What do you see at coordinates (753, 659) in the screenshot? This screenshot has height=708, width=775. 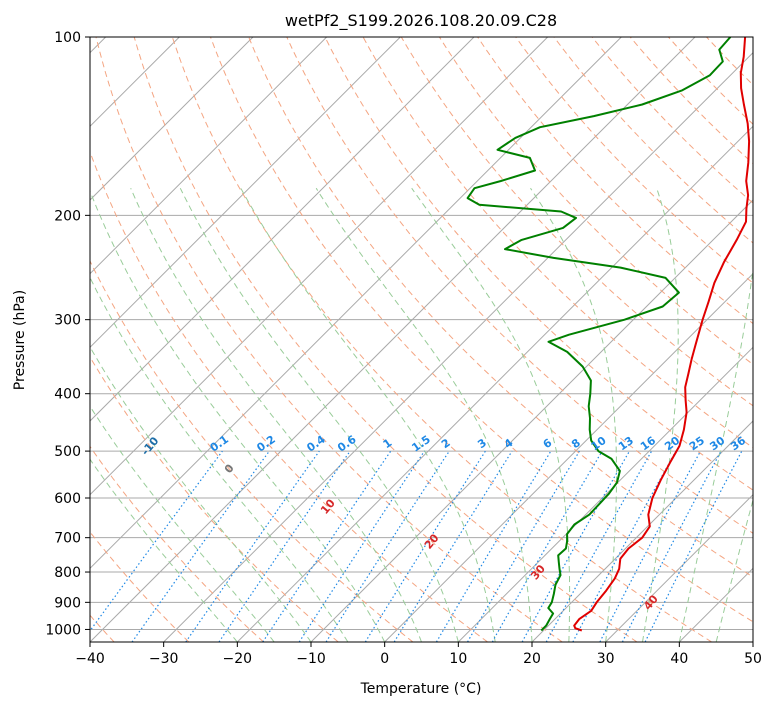 I see `x-tick-label: 50` at bounding box center [753, 659].